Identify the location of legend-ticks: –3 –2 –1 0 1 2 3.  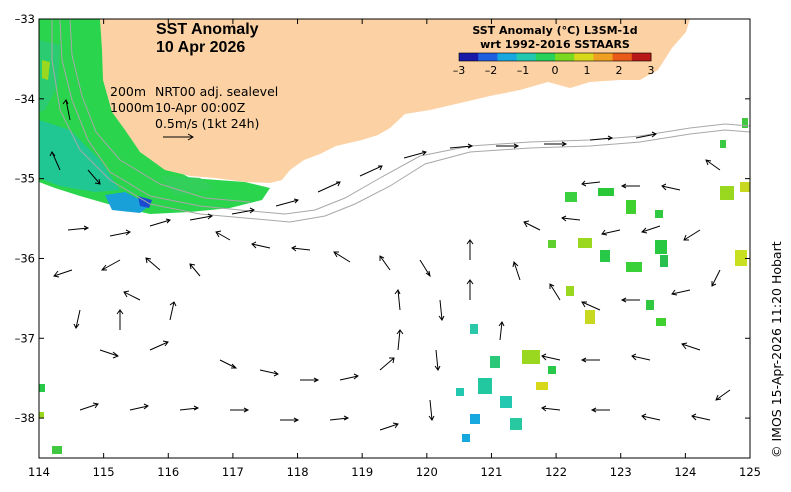
(554, 70).